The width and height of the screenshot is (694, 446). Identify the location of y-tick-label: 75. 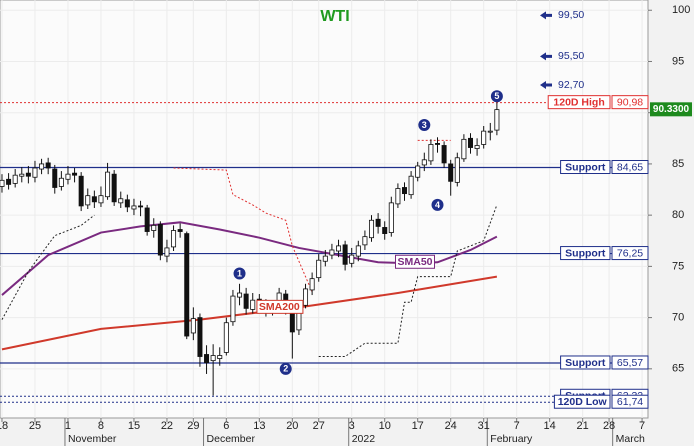
(678, 266).